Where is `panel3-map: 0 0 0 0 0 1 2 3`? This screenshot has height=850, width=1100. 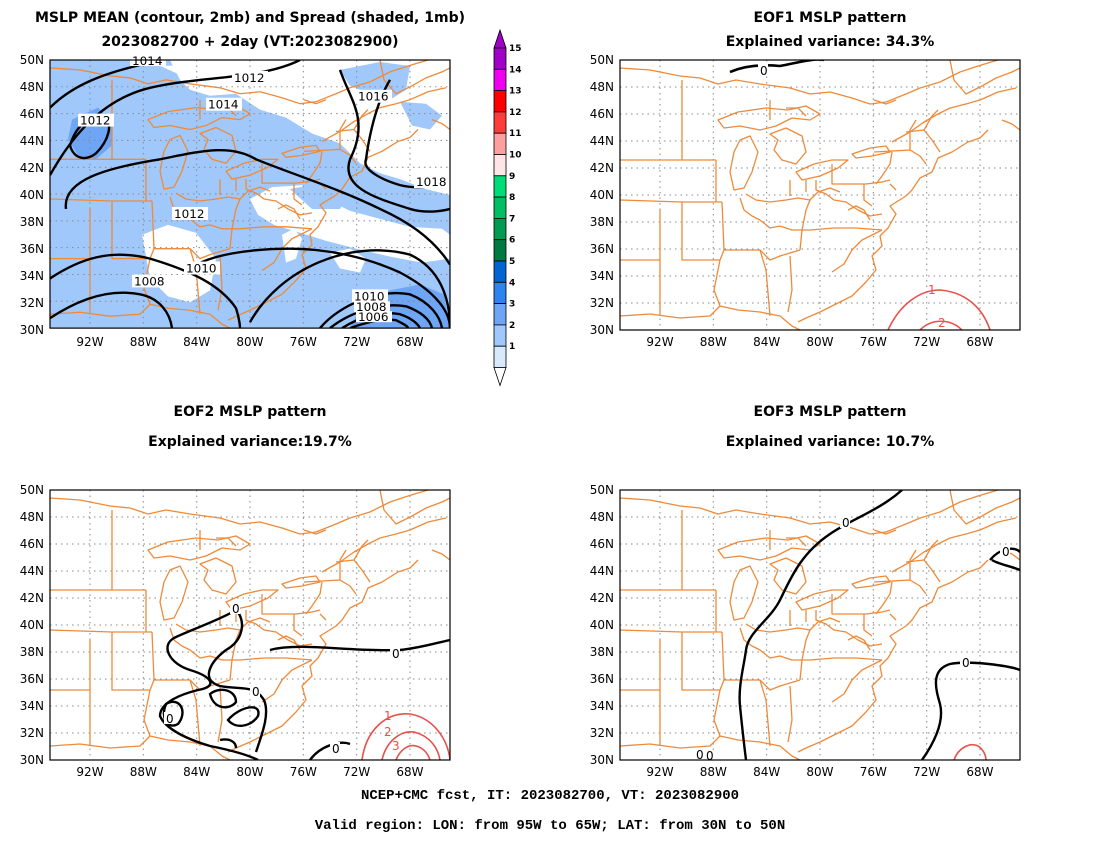
panel3-map: 0 0 0 0 0 1 2 3 is located at coordinates (250, 625).